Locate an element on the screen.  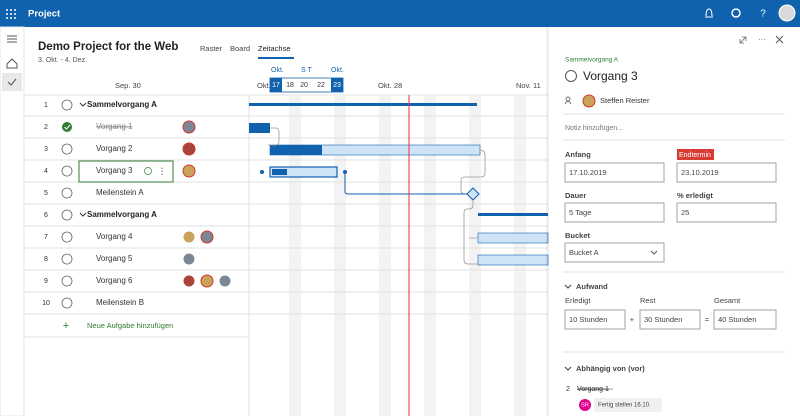
status-text: Fertig stellen 16.10. is located at coordinates (624, 406).